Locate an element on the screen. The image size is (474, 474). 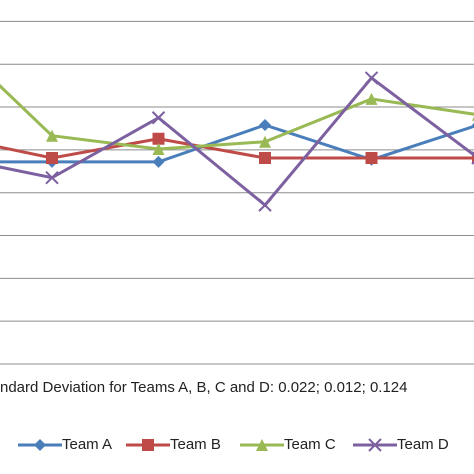
legend-label: Team D is located at coordinates (423, 444).